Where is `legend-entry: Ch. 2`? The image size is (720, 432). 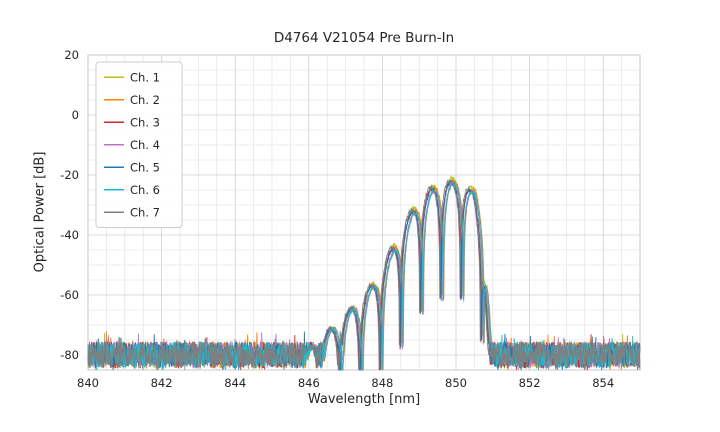
legend-entry: Ch. 2 is located at coordinates (132, 100).